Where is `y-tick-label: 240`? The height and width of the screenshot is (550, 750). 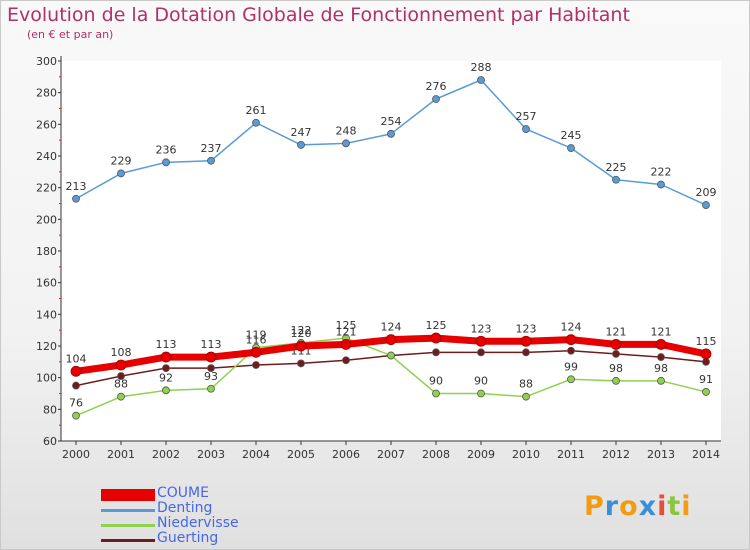 y-tick-label: 240 is located at coordinates (46, 156).